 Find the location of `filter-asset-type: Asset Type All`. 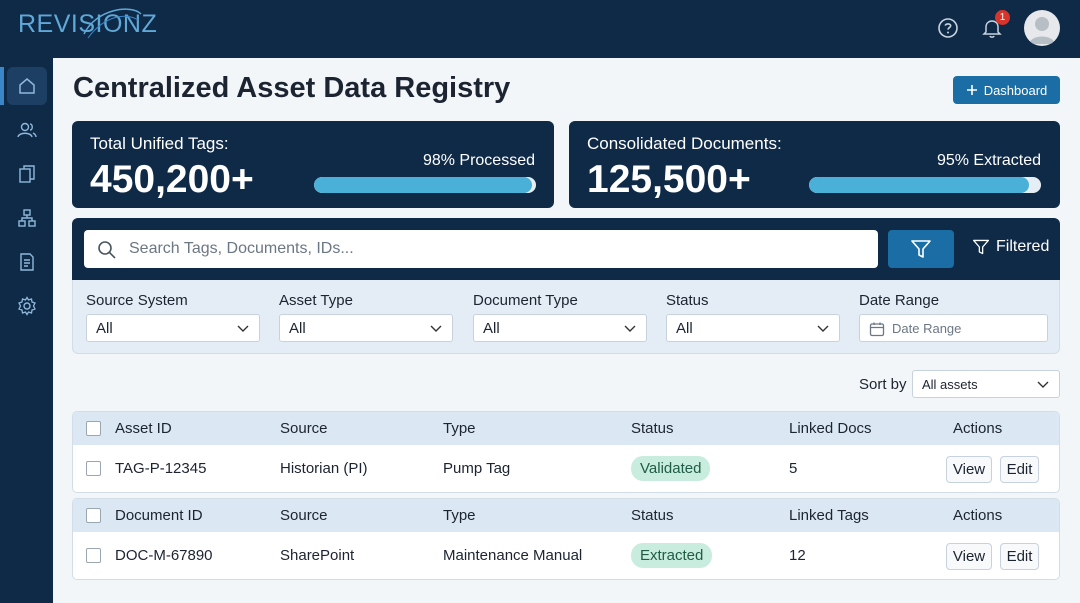

filter-asset-type: Asset Type All is located at coordinates (366, 317).